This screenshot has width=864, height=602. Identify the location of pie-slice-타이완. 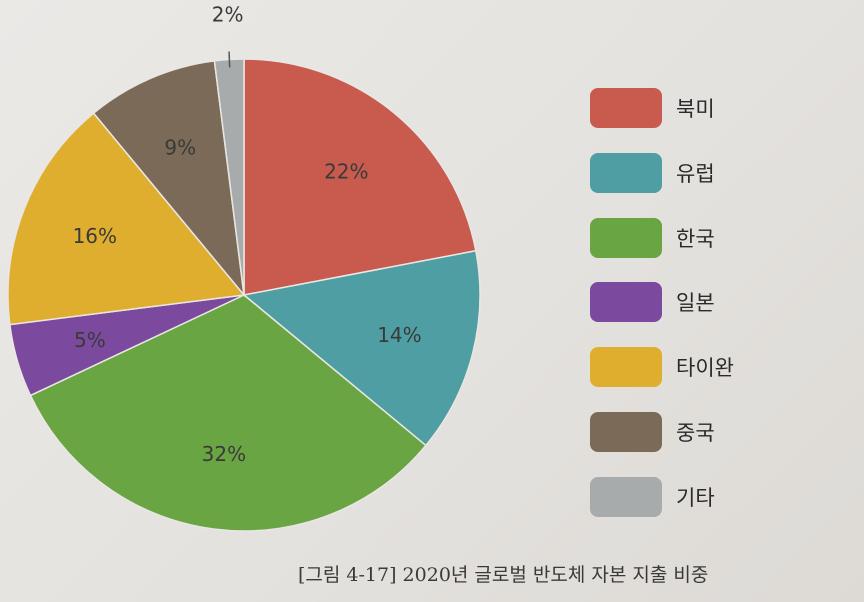
(126, 219).